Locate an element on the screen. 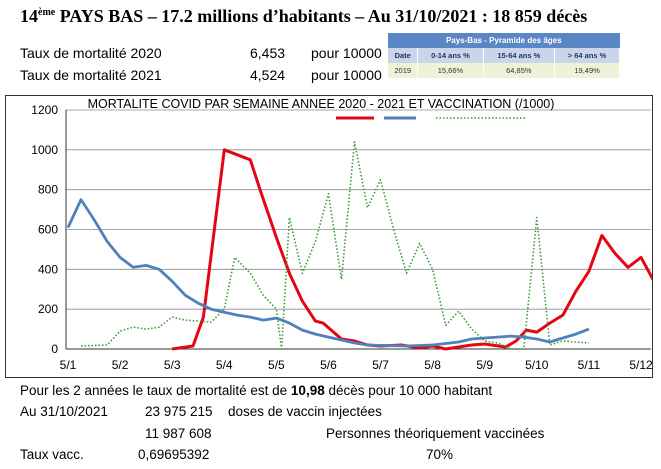 This screenshot has width=661, height=469. y-tick-label: 600 is located at coordinates (48, 230).